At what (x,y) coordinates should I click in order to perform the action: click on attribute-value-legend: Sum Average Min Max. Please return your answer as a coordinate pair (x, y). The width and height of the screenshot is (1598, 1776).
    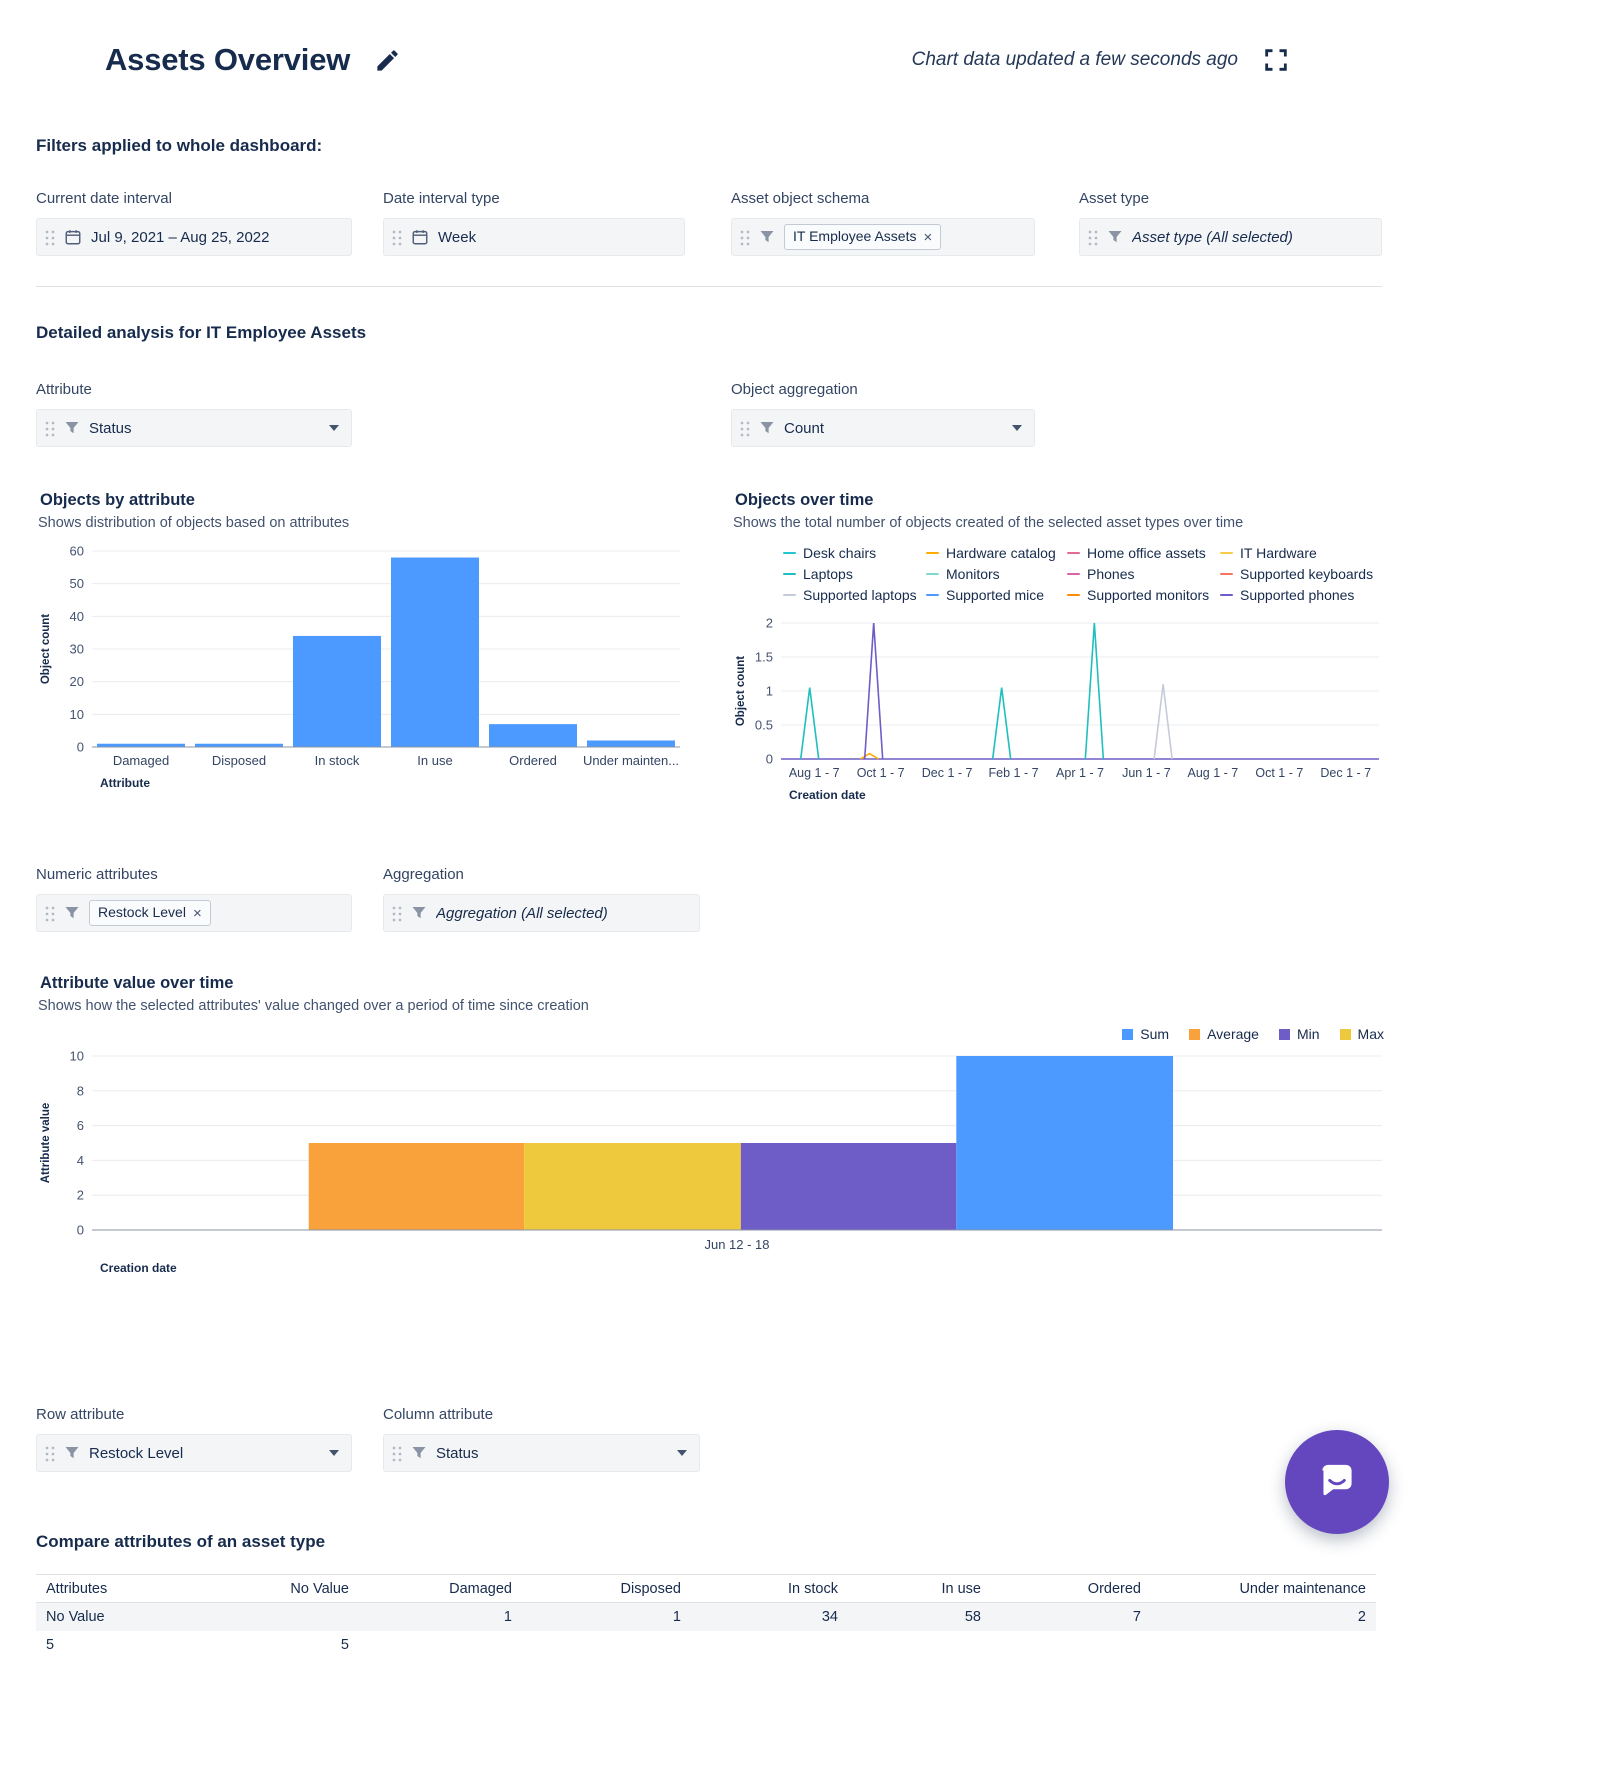
    Looking at the image, I should click on (716, 1034).